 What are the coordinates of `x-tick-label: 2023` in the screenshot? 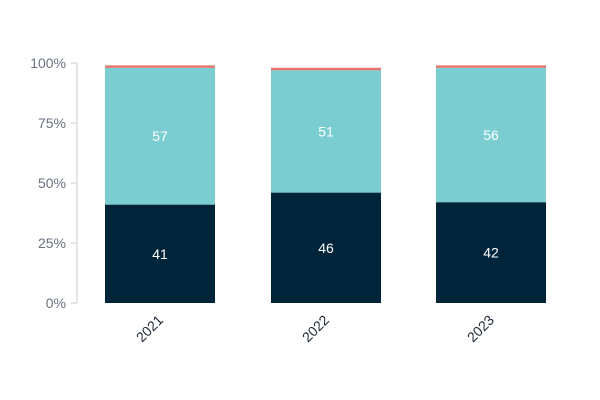 It's located at (480, 328).